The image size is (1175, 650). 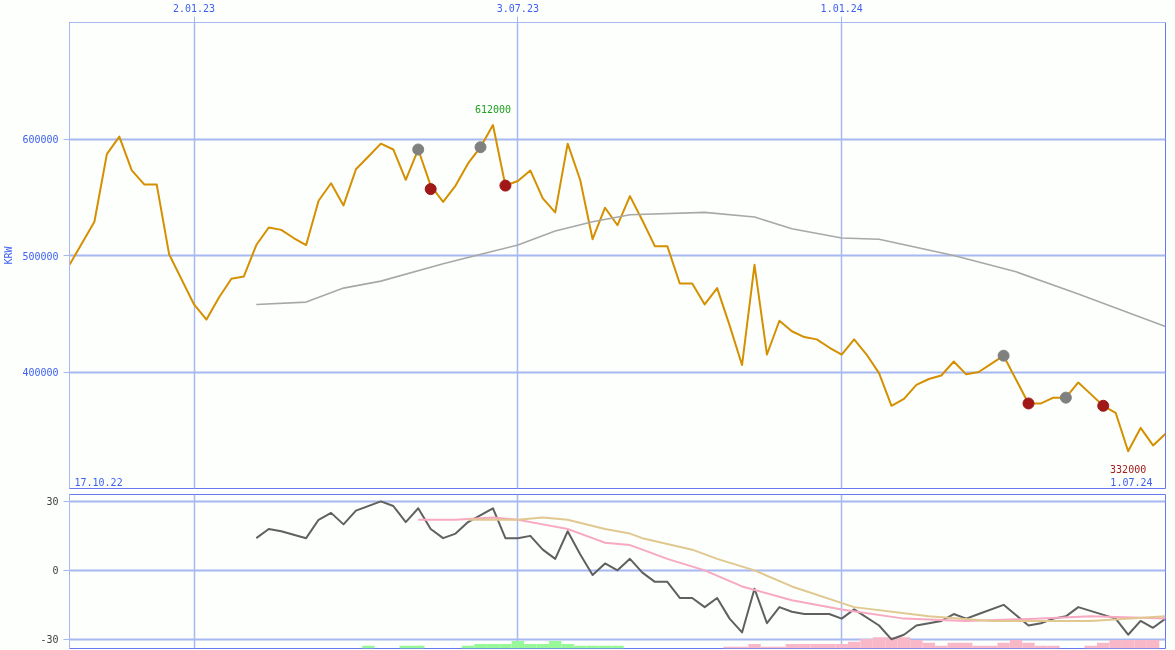 What do you see at coordinates (9, 255) in the screenshot?
I see `y-axis-title: KRW` at bounding box center [9, 255].